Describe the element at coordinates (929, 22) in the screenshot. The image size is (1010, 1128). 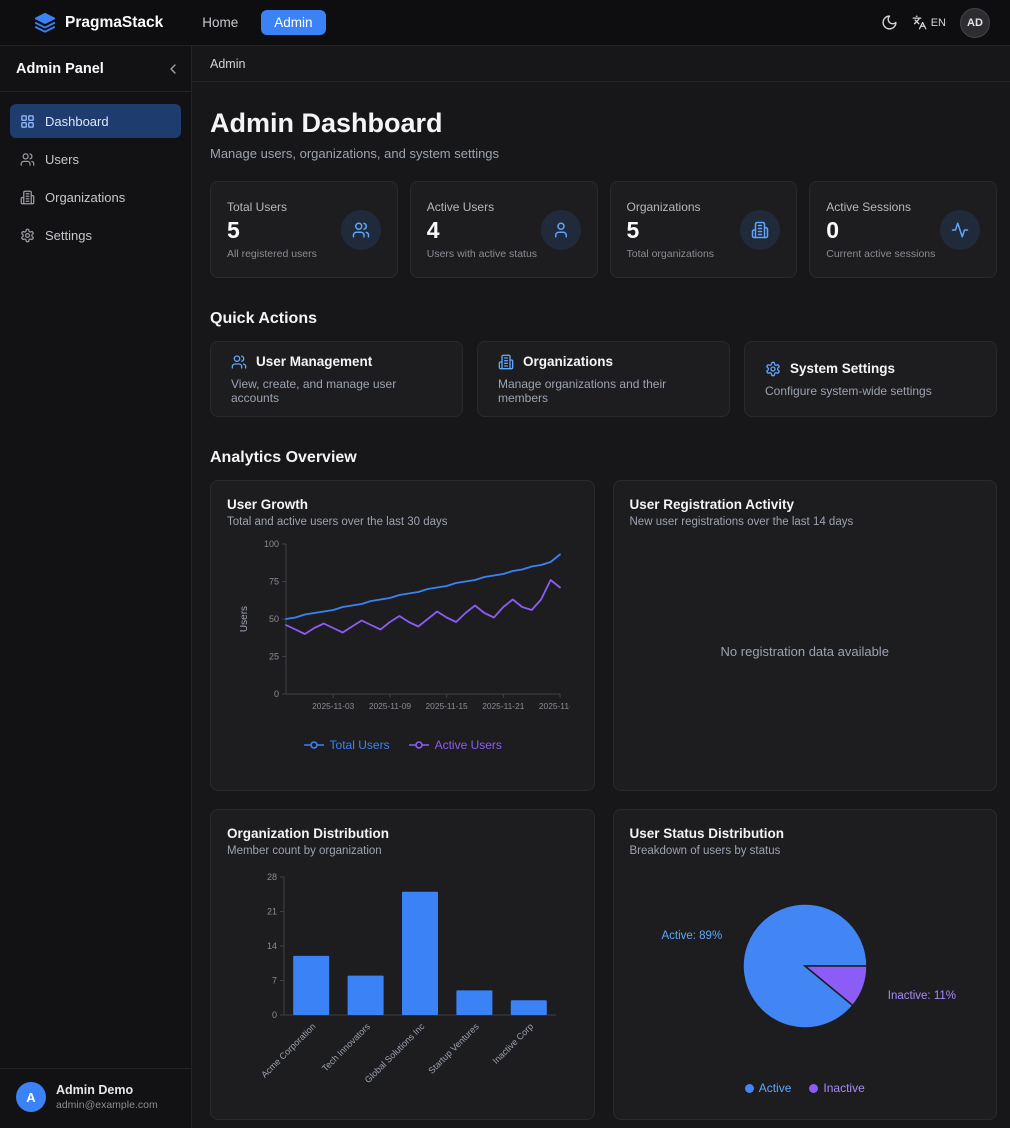
I see `language-selector: EN` at that location.